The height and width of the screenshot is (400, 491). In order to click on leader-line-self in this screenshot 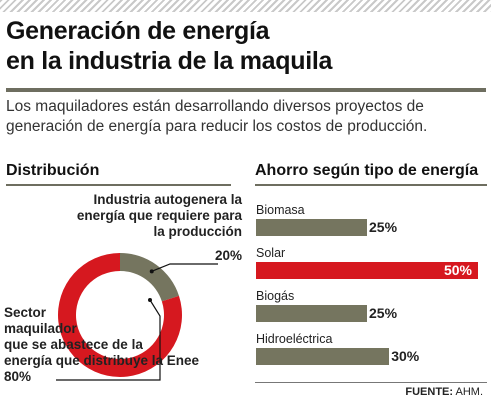, I will do `click(184, 267)`.